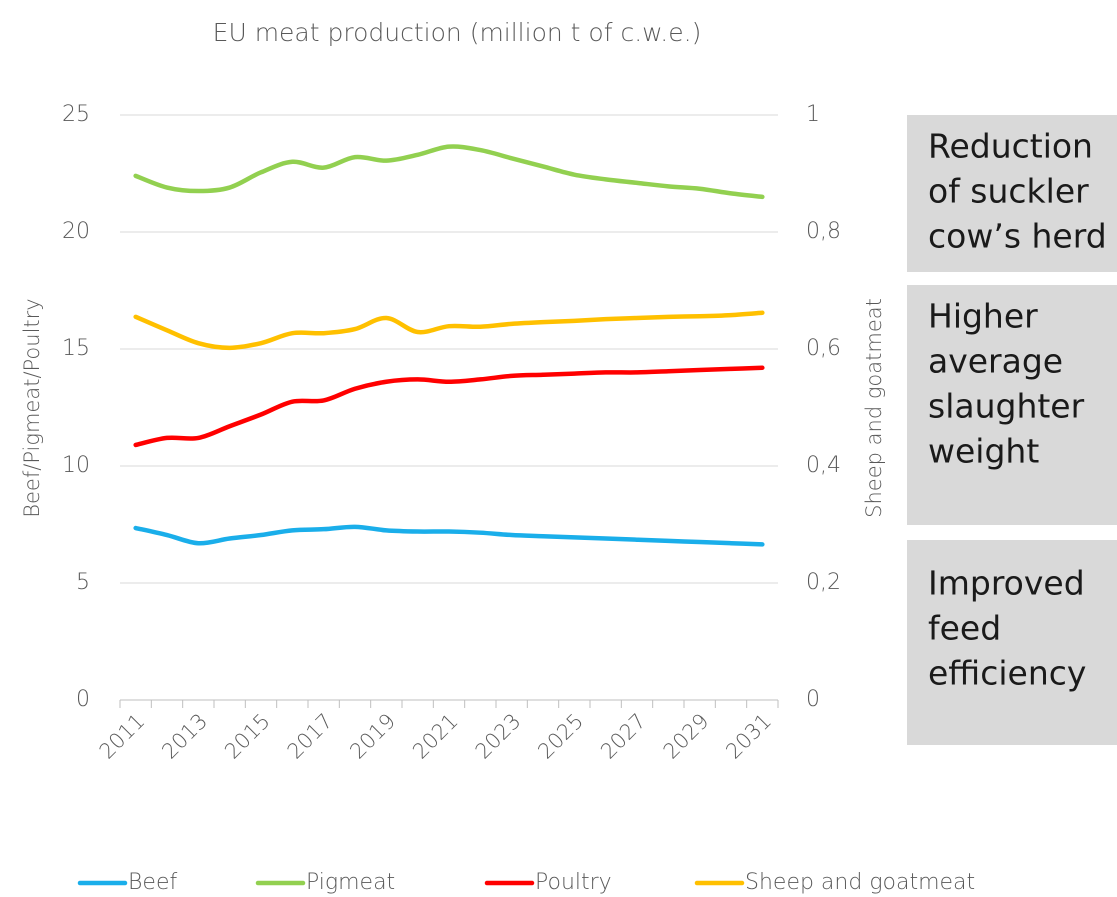 The height and width of the screenshot is (897, 1117). What do you see at coordinates (1008, 191) in the screenshot?
I see `annotation-text: of suckler` at bounding box center [1008, 191].